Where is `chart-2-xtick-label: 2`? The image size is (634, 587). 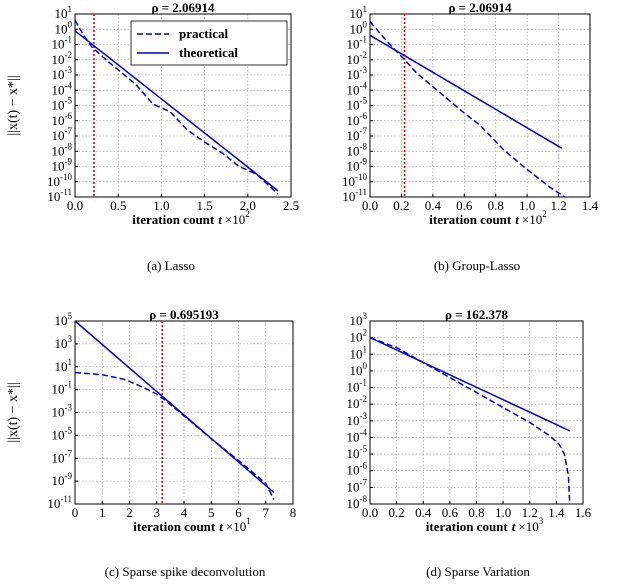
chart-2-xtick-label: 2 is located at coordinates (129, 512).